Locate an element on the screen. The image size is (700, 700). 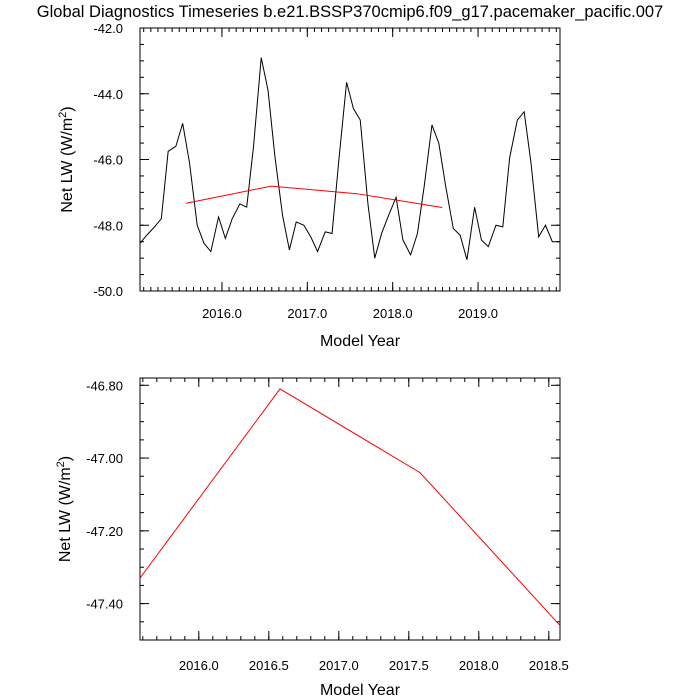
x-tick-label: 2018.5 is located at coordinates (549, 665).